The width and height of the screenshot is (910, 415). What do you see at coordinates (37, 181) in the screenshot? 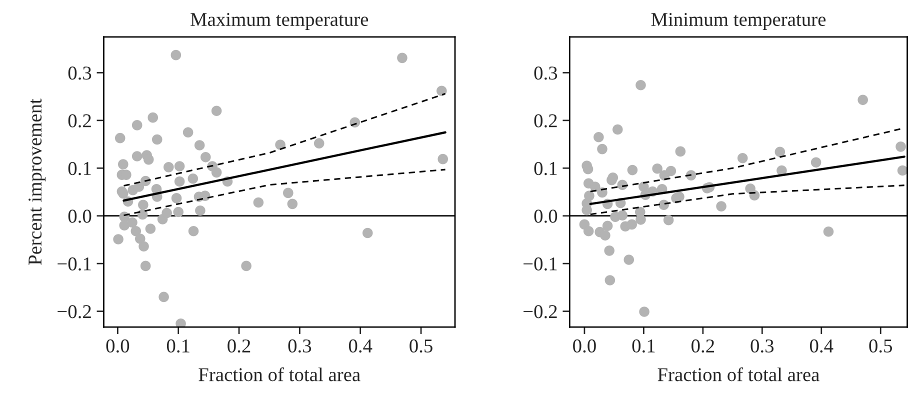
I see `y-axis-title: Percent improvement` at bounding box center [37, 181].